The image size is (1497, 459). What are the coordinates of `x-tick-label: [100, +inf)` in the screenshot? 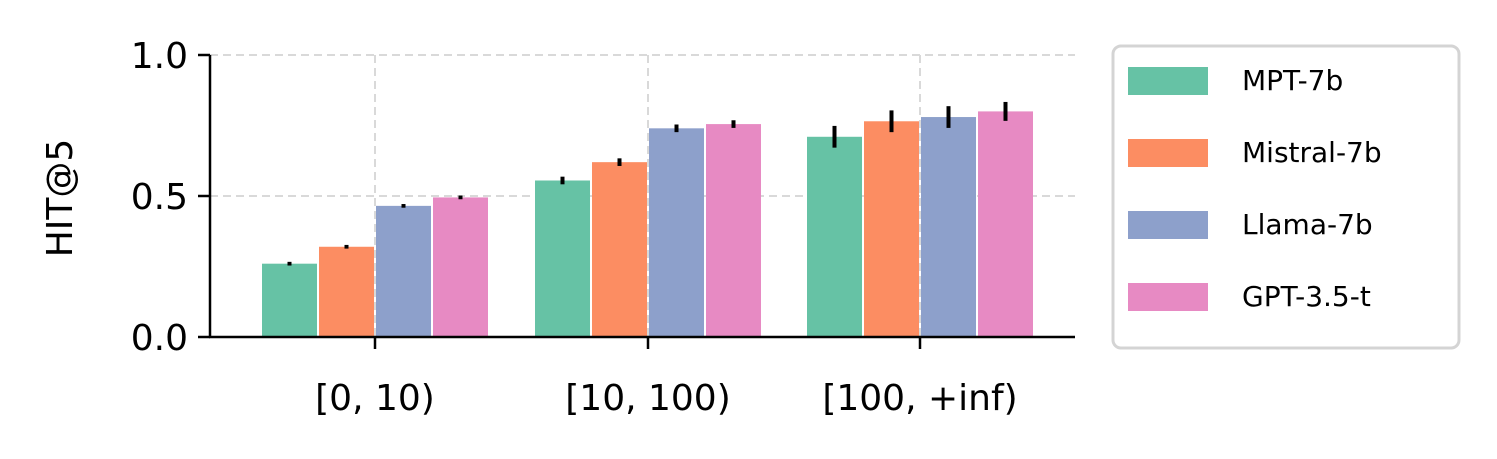 It's located at (919, 398).